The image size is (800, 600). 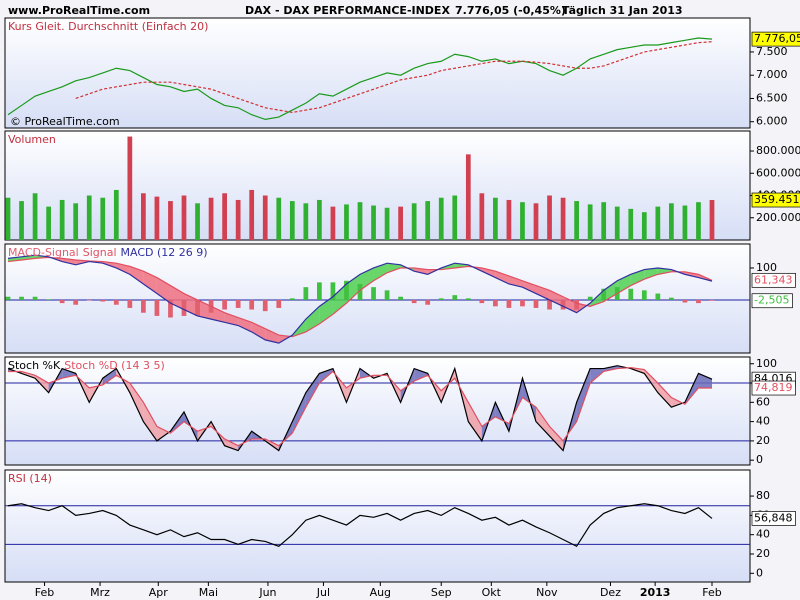 I want to click on x-tick-label: Aug, so click(x=380, y=592).